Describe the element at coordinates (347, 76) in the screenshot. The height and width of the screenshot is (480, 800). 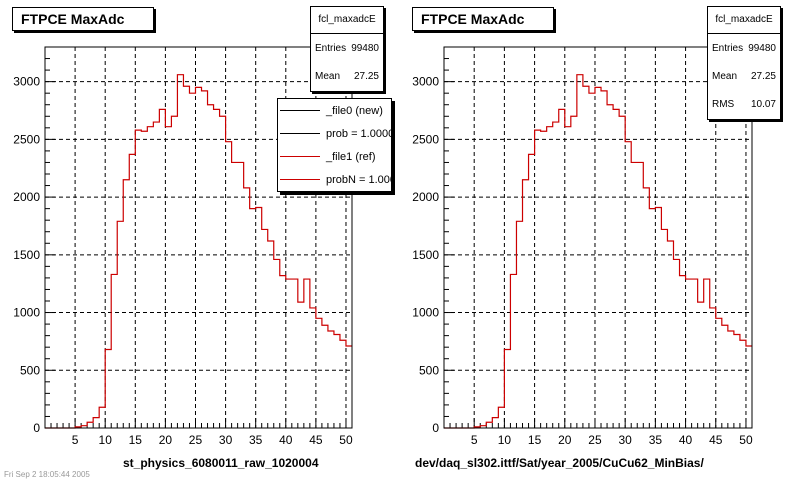
I see `left-stats-mean-row: Mean 27.25` at that location.